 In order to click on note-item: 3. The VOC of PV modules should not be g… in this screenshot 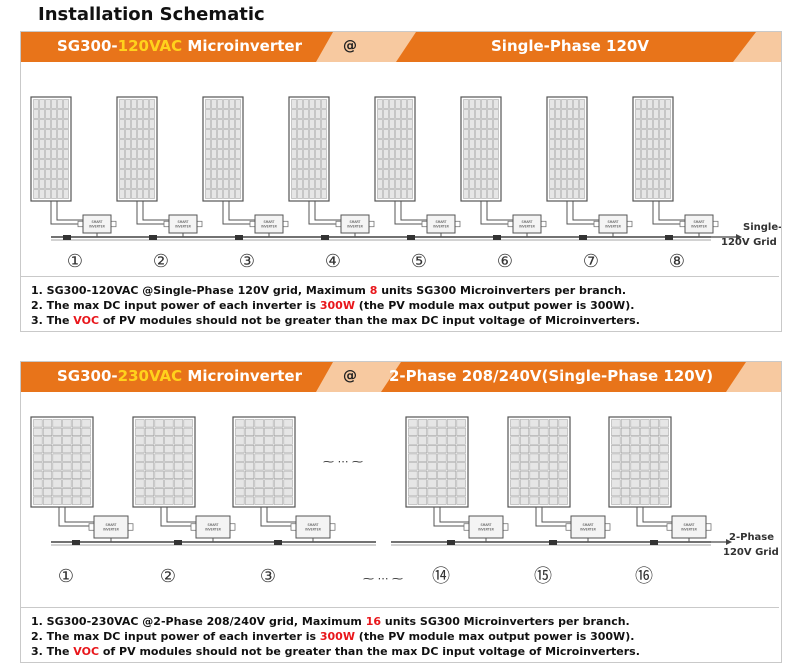, I will do `click(335, 651)`.